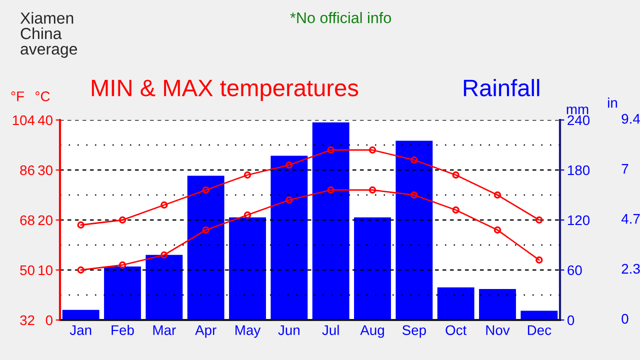 Image resolution: width=640 pixels, height=360 pixels. Describe the element at coordinates (45, 170) in the screenshot. I see `y-tick-label: 30` at that location.